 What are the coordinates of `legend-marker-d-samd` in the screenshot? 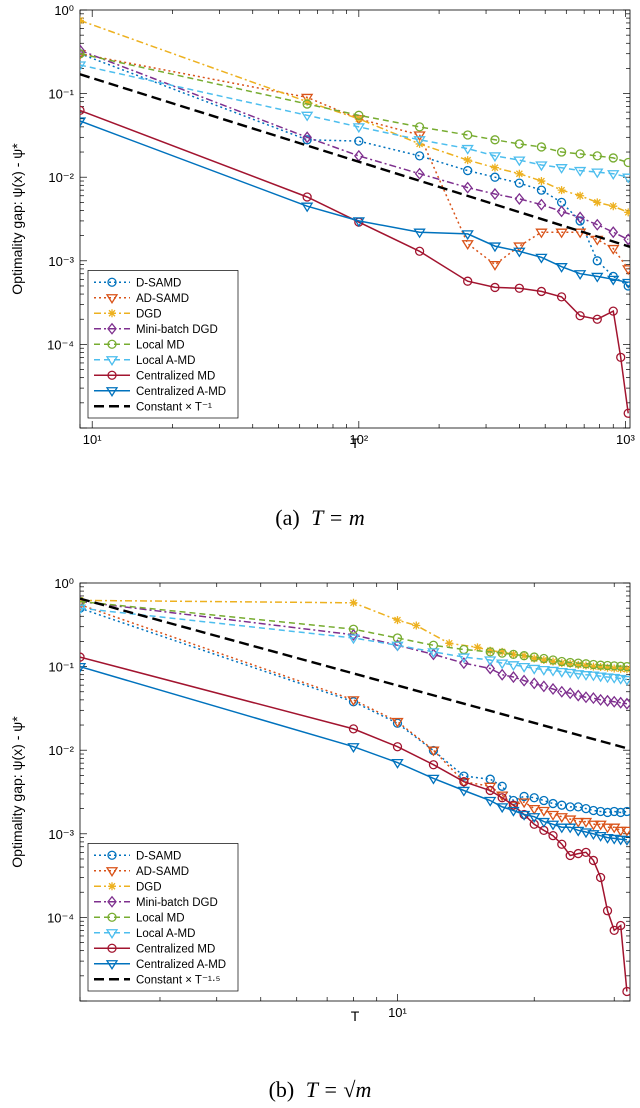 It's located at (112, 855).